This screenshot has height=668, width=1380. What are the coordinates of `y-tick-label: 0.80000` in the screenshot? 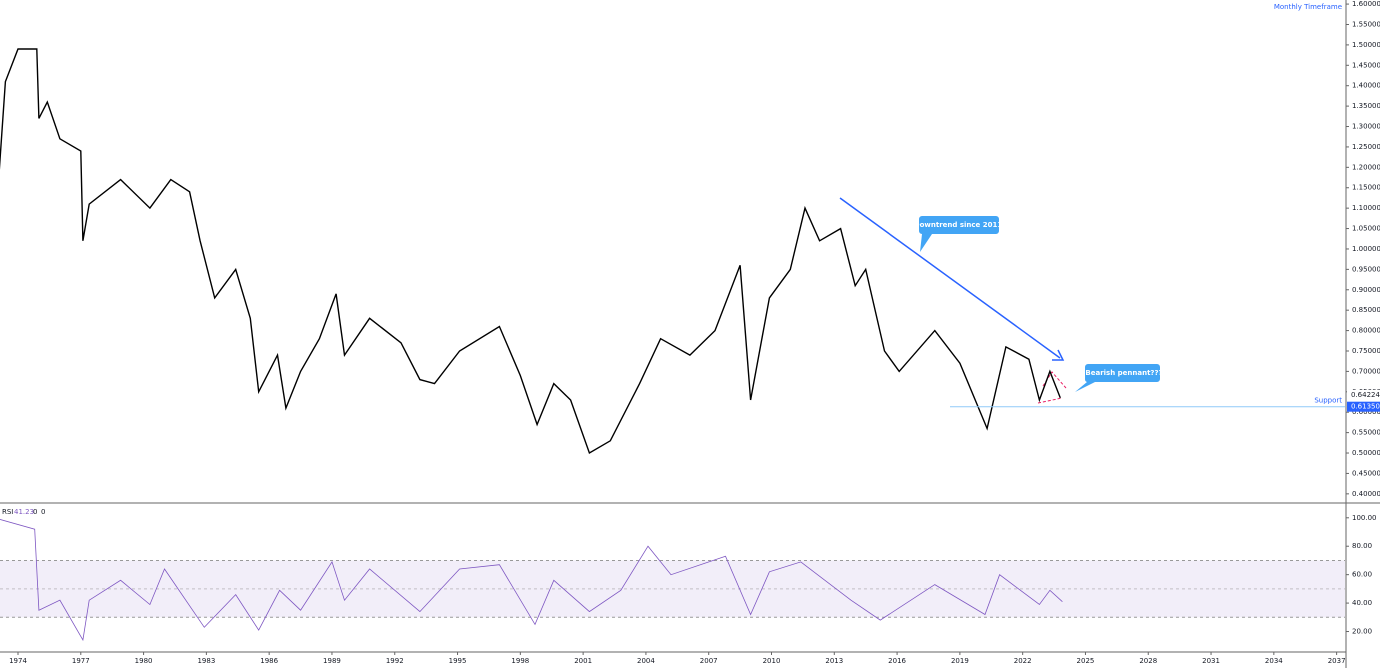 It's located at (1366, 331).